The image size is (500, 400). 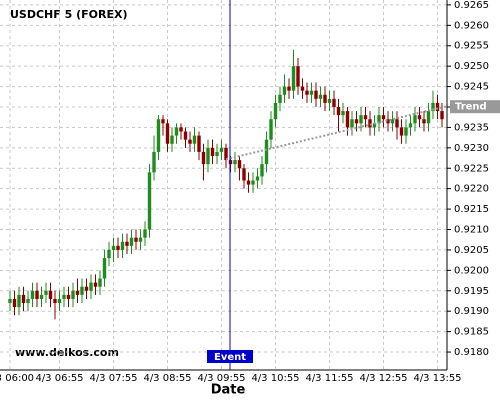 I want to click on y-tick-label: 0.9265, so click(x=471, y=5).